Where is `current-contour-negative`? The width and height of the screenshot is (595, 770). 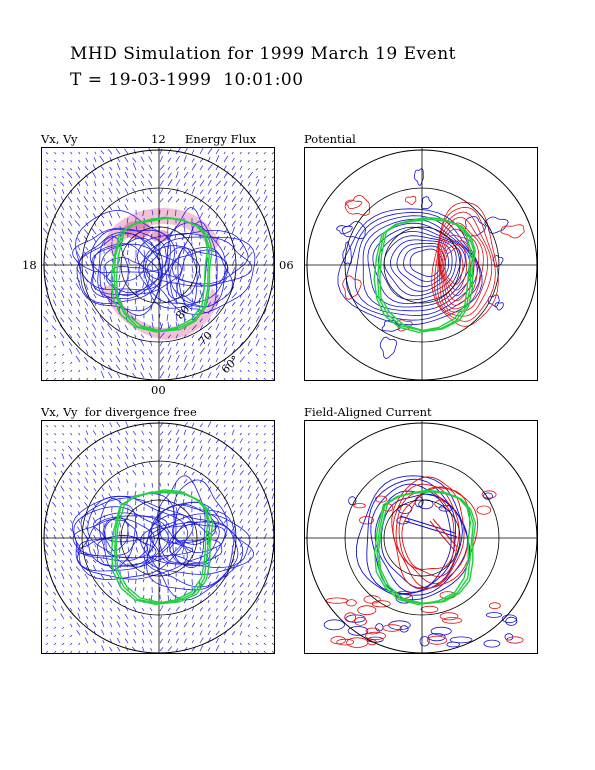 current-contour-negative is located at coordinates (416, 541).